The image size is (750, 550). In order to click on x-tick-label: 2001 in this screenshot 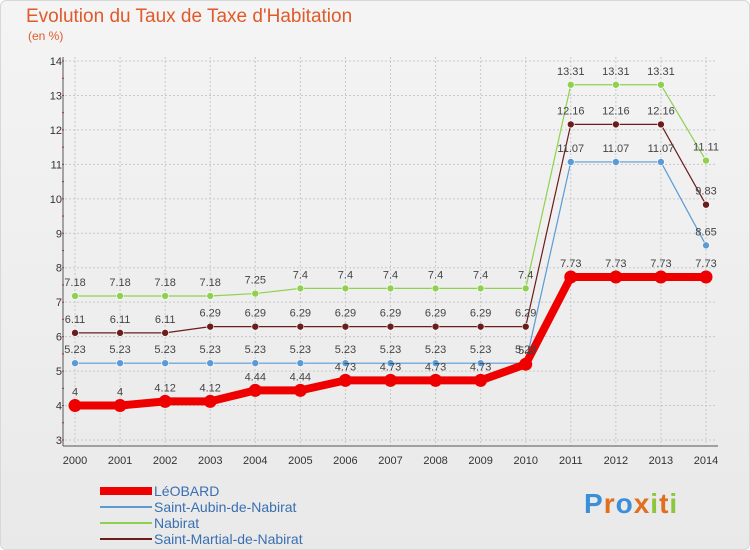, I will do `click(120, 461)`.